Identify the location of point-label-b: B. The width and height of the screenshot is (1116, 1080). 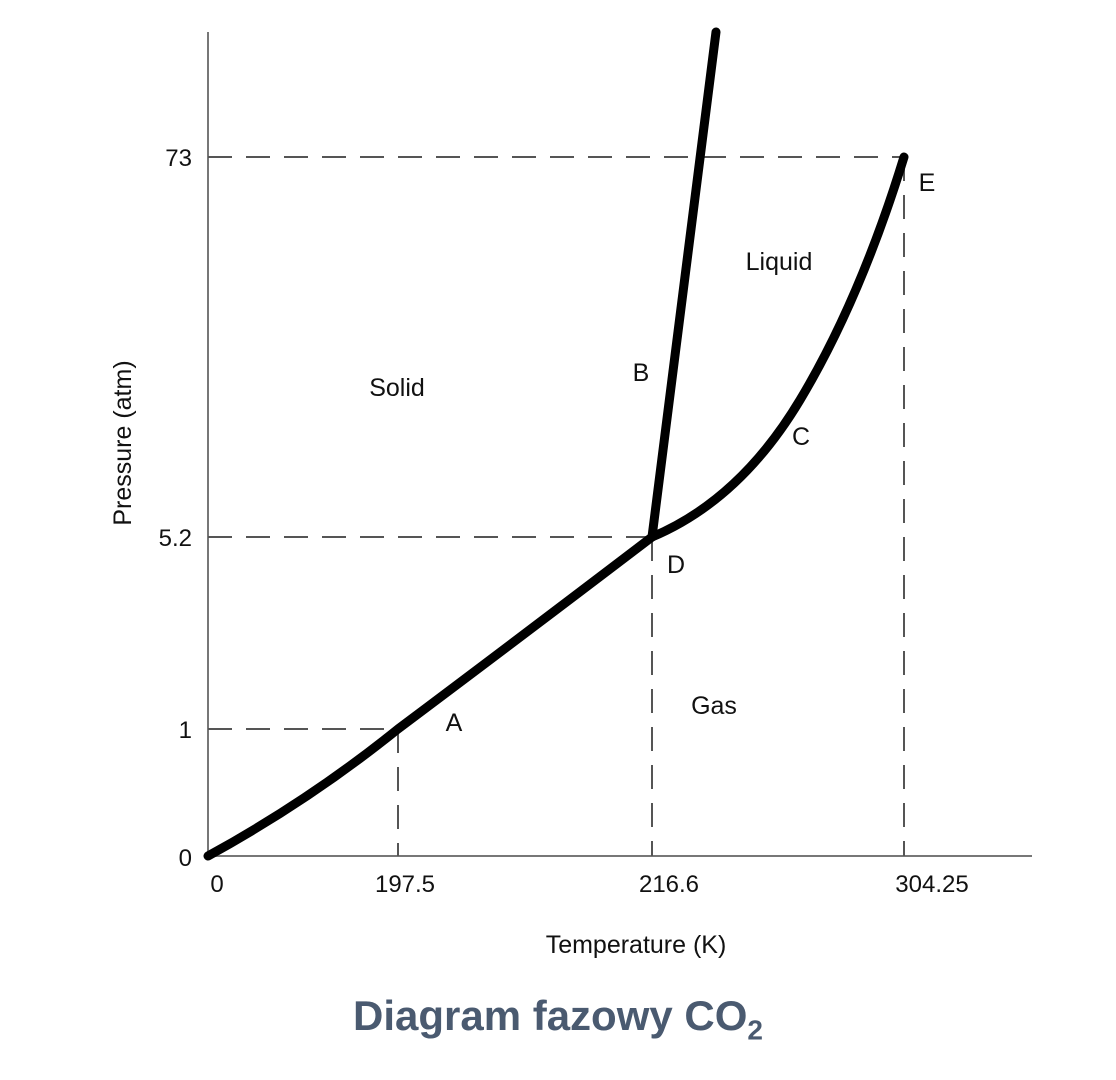
(641, 373).